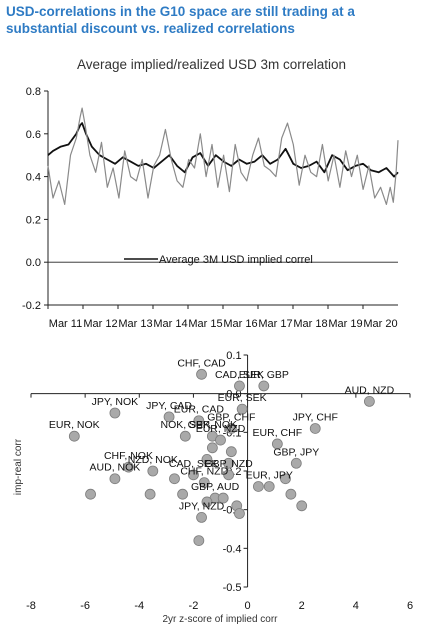 Image resolution: width=423 pixels, height=628 pixels. Describe the element at coordinates (310, 324) in the screenshot. I see `x-tick-label: Mar 18` at that location.